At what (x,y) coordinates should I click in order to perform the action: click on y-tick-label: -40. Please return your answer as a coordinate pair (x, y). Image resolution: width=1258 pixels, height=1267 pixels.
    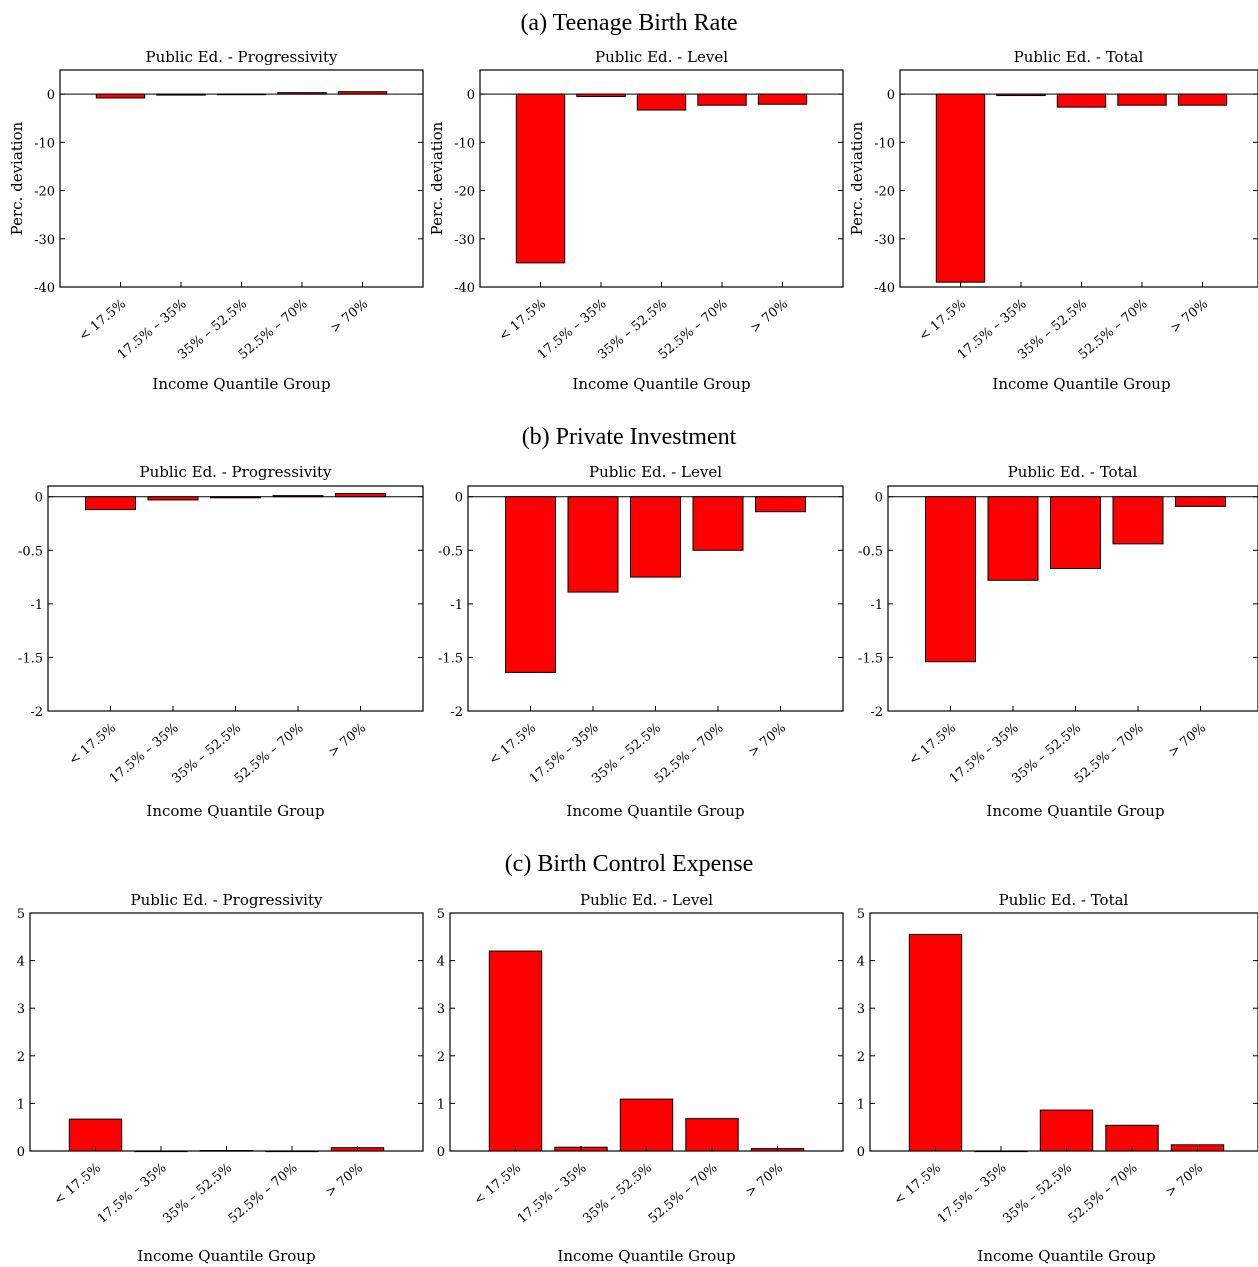
    Looking at the image, I should click on (884, 288).